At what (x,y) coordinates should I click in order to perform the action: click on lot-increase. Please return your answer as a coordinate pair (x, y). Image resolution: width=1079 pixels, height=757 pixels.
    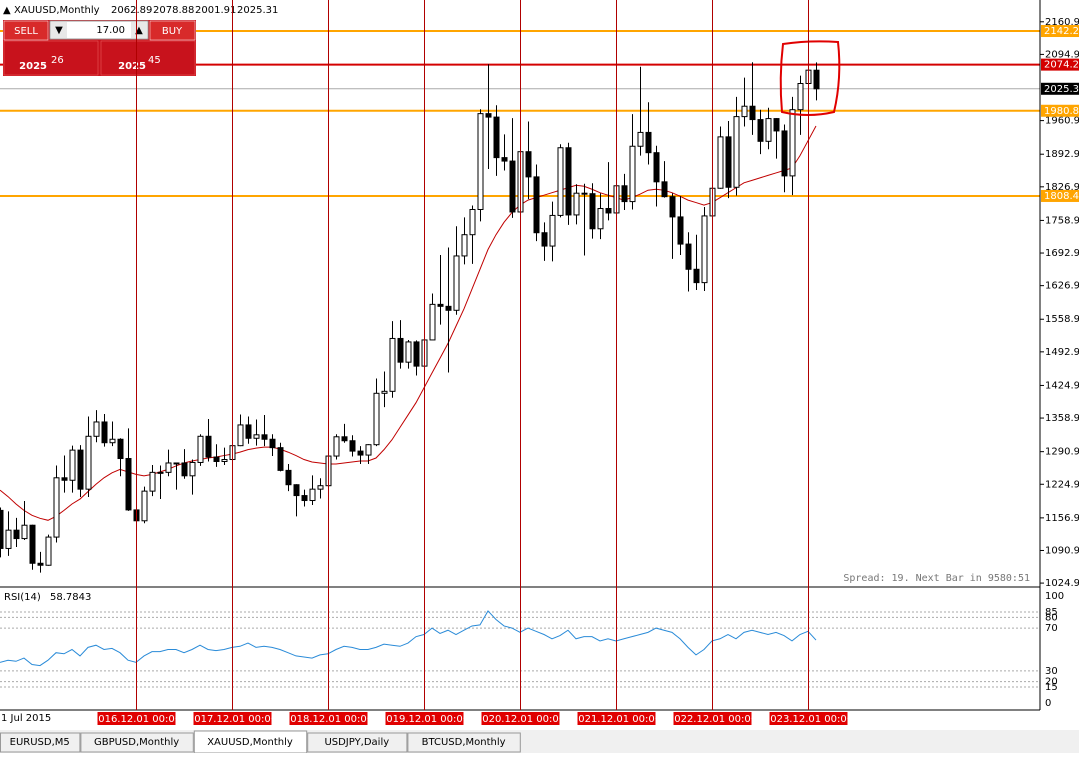
    Looking at the image, I should click on (139, 30).